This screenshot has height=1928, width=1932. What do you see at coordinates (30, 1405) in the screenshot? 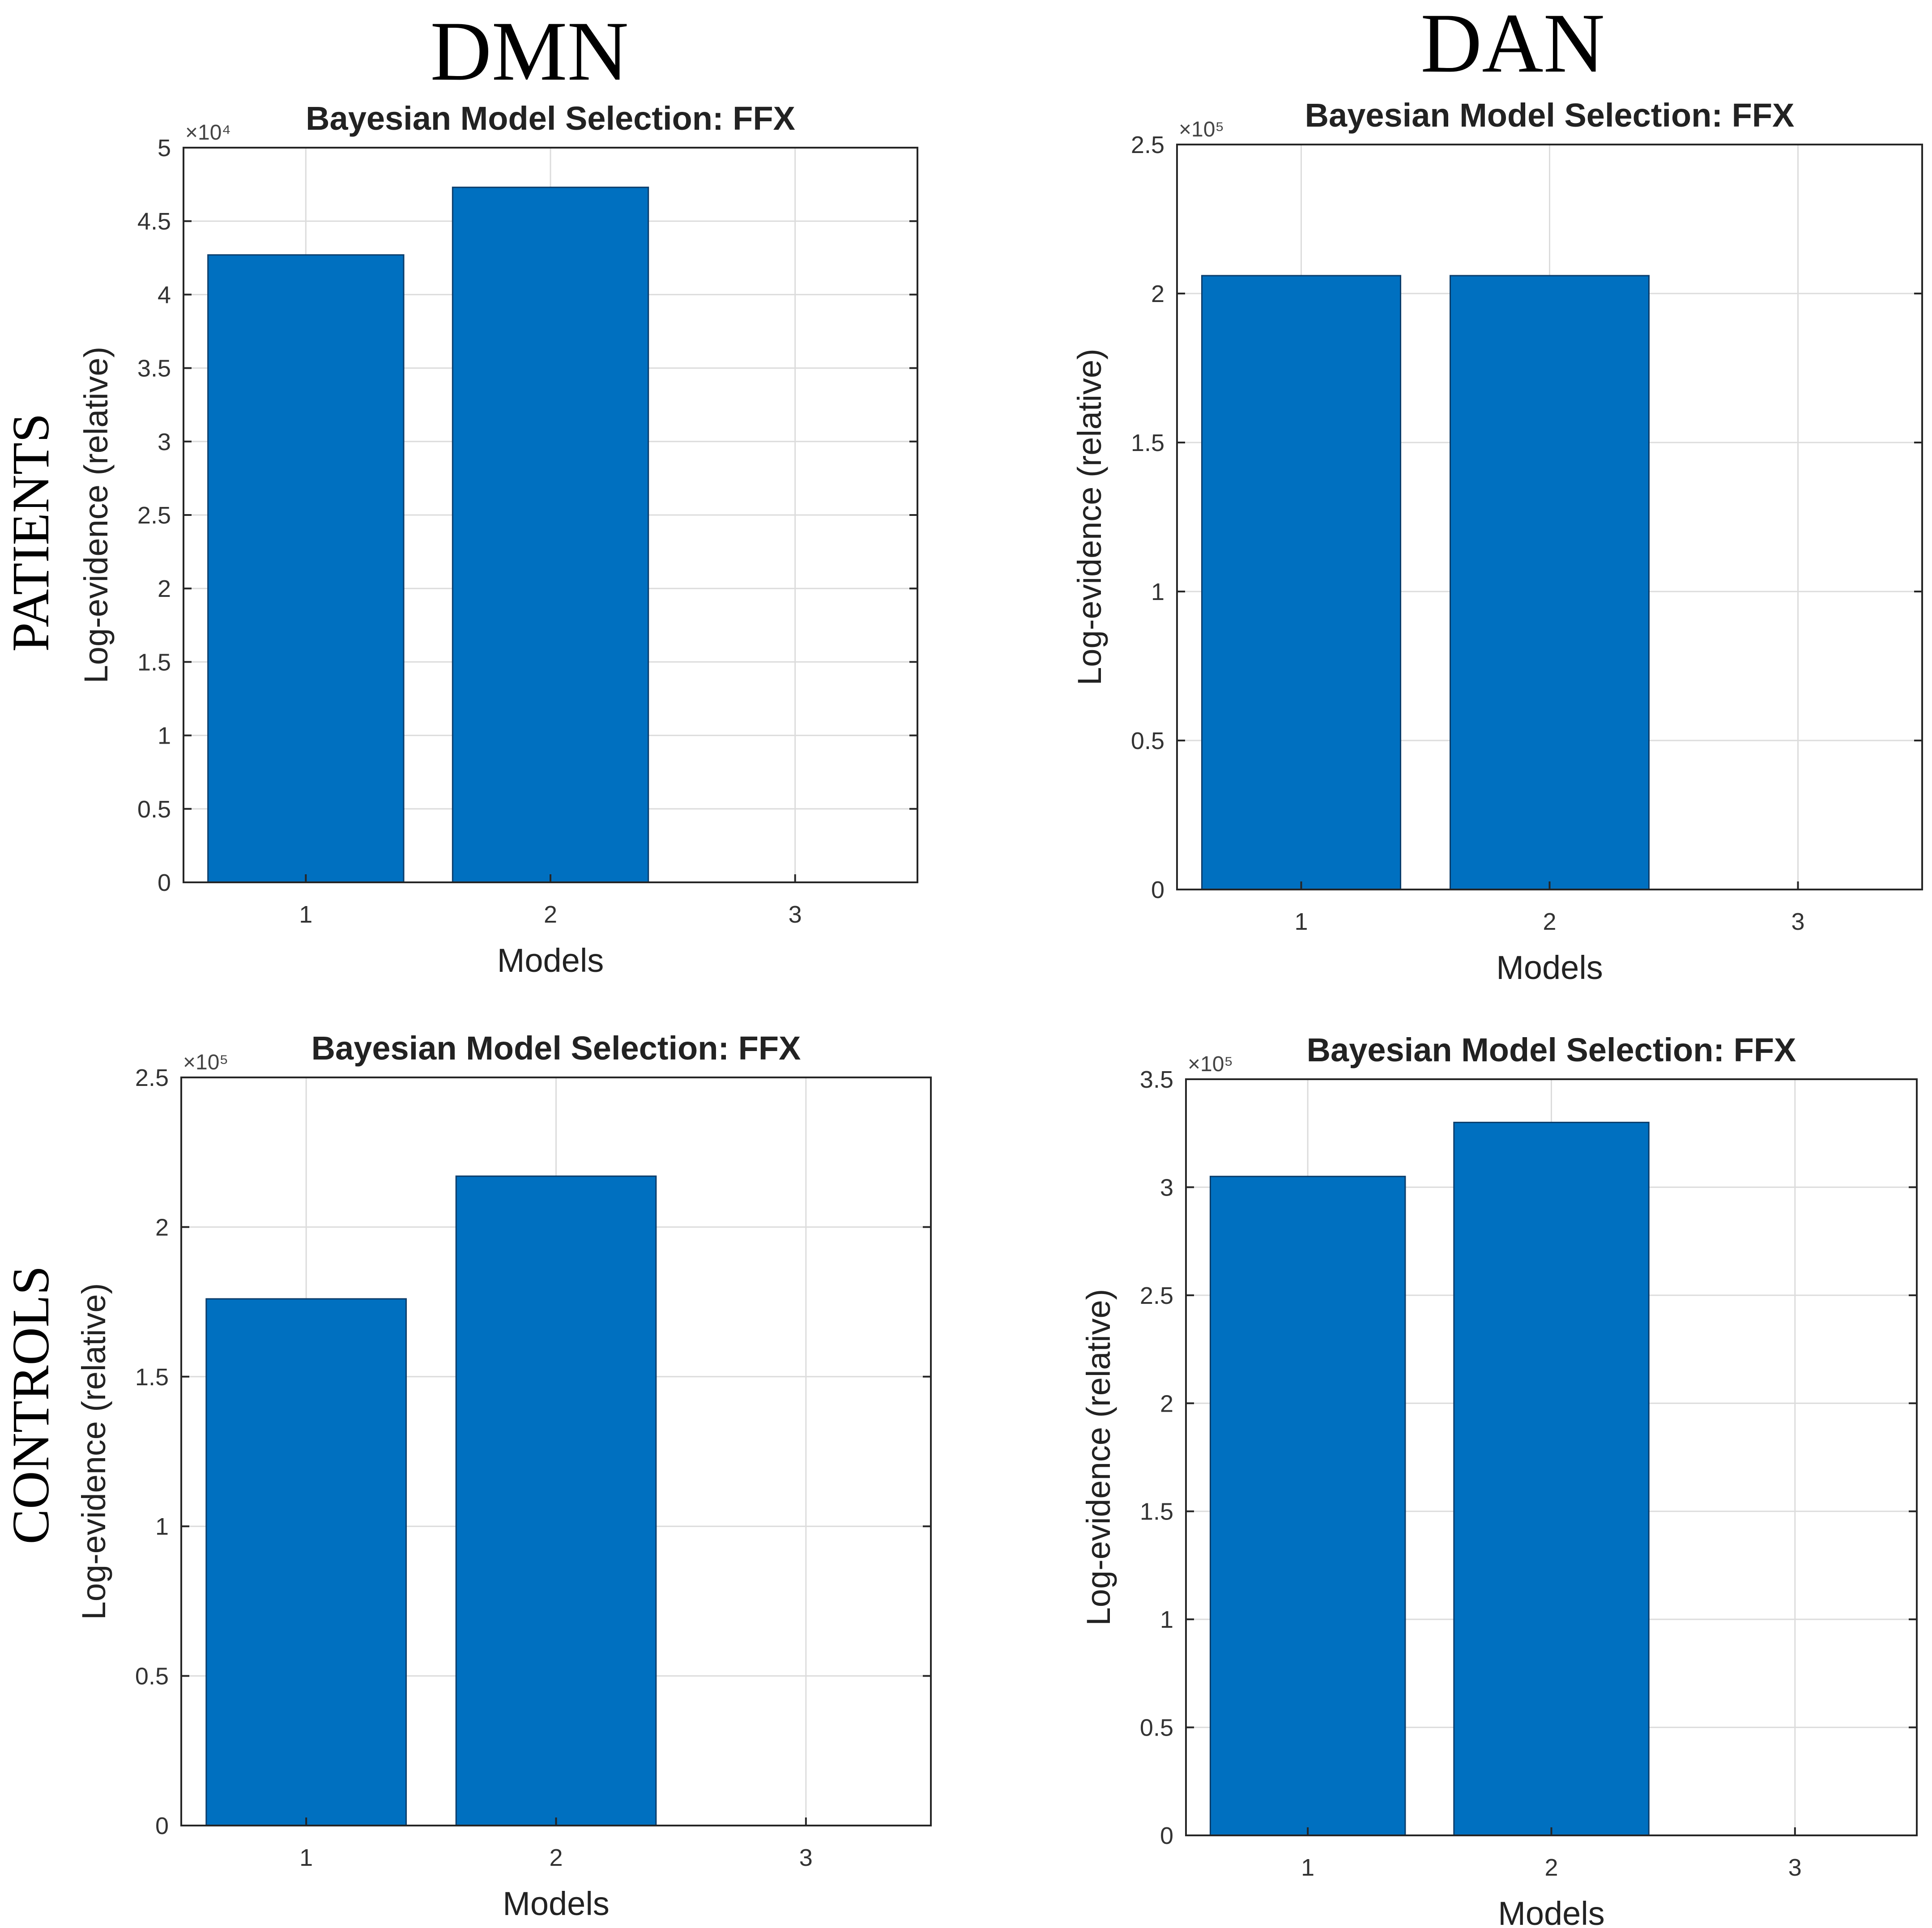
I see `row-title-controls: CONTROLS` at bounding box center [30, 1405].